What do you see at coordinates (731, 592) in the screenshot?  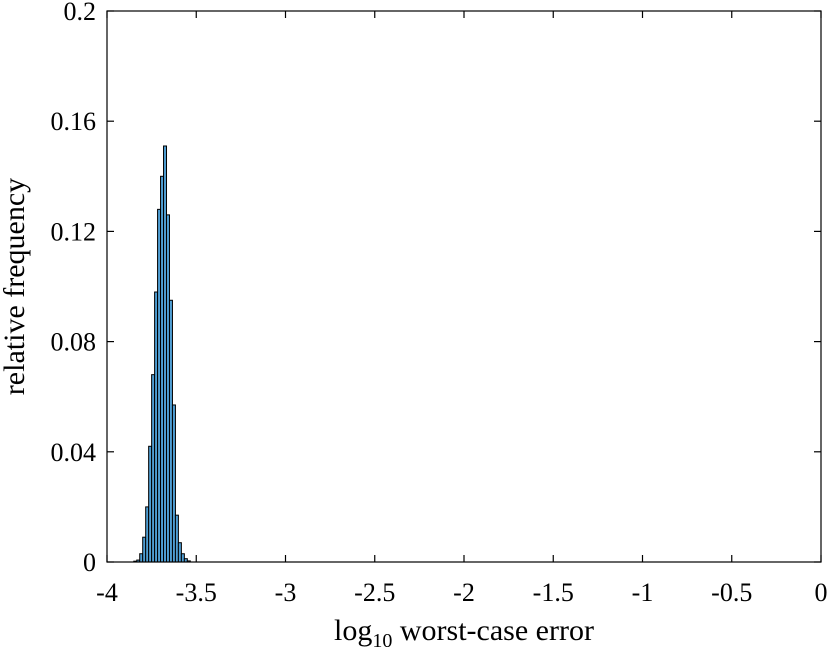 I see `x-tick-label: -0.5` at bounding box center [731, 592].